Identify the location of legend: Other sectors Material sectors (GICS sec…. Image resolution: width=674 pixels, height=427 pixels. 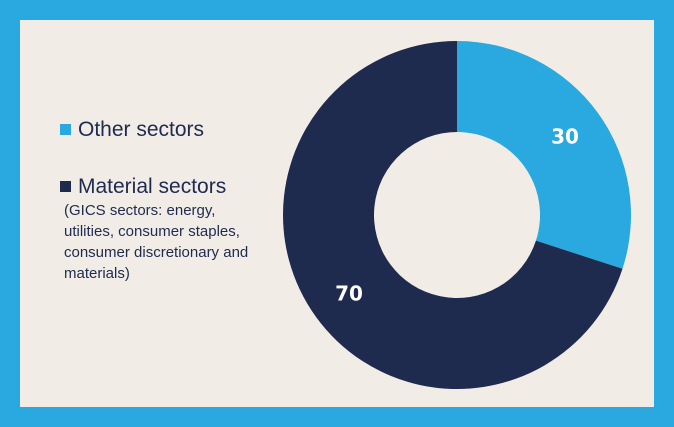
(167, 200).